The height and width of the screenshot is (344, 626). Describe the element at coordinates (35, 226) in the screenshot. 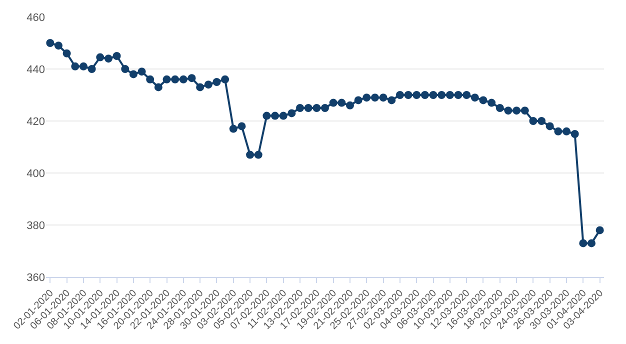

I see `y-tick-label: 380` at that location.